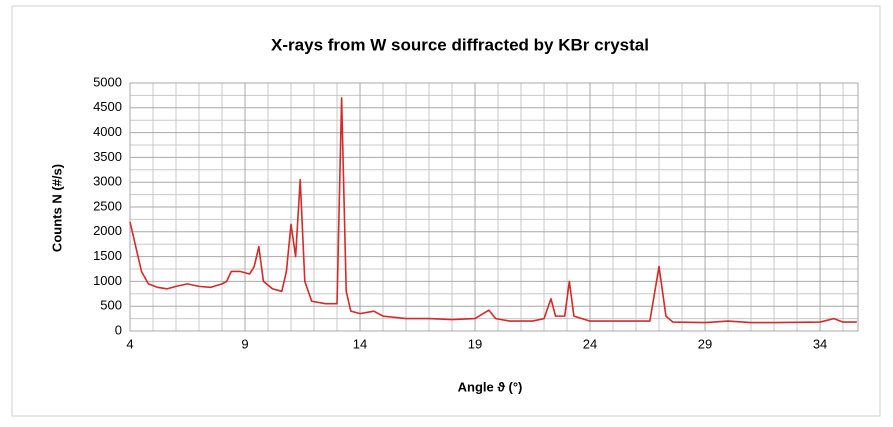 The image size is (893, 427). I want to click on y-tick-label: 1500, so click(107, 255).